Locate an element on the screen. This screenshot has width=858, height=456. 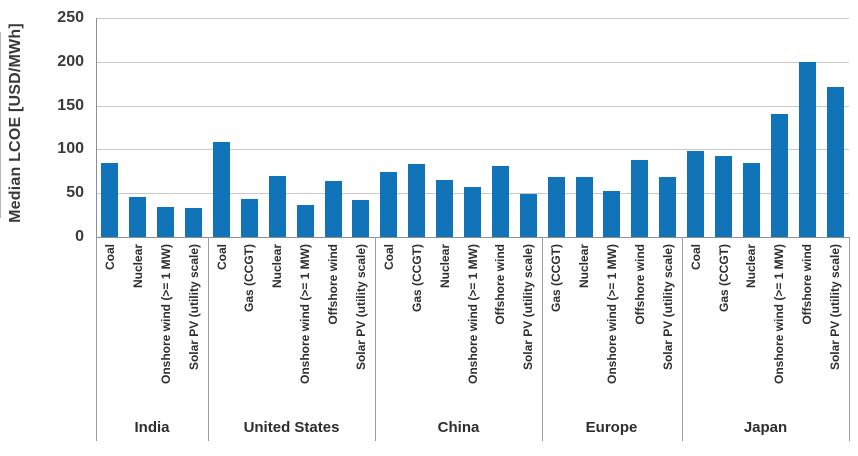
y-axis-line is located at coordinates (96, 127).